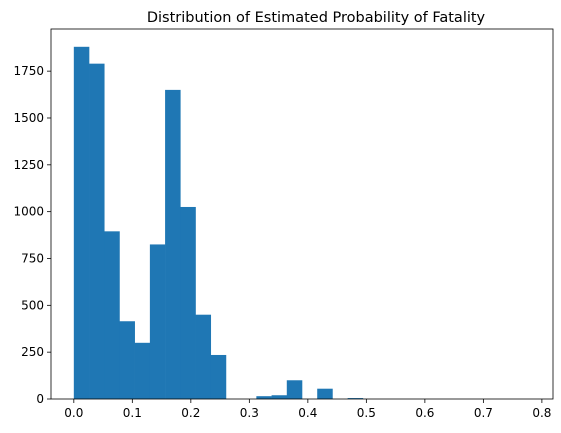 This screenshot has width=561, height=433. What do you see at coordinates (541, 413) in the screenshot?
I see `x-tick-label: 0.8` at bounding box center [541, 413].